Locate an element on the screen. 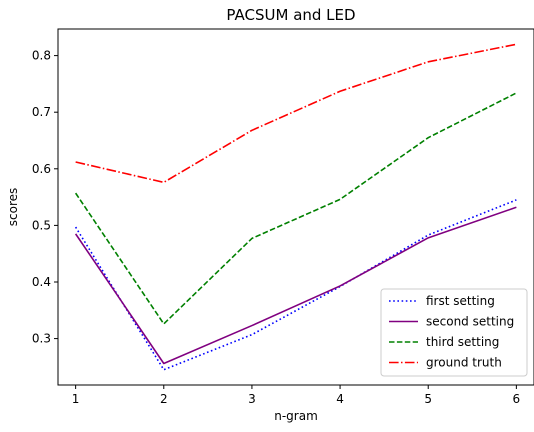 The image size is (534, 432). x-tick-label: 4 is located at coordinates (340, 399).